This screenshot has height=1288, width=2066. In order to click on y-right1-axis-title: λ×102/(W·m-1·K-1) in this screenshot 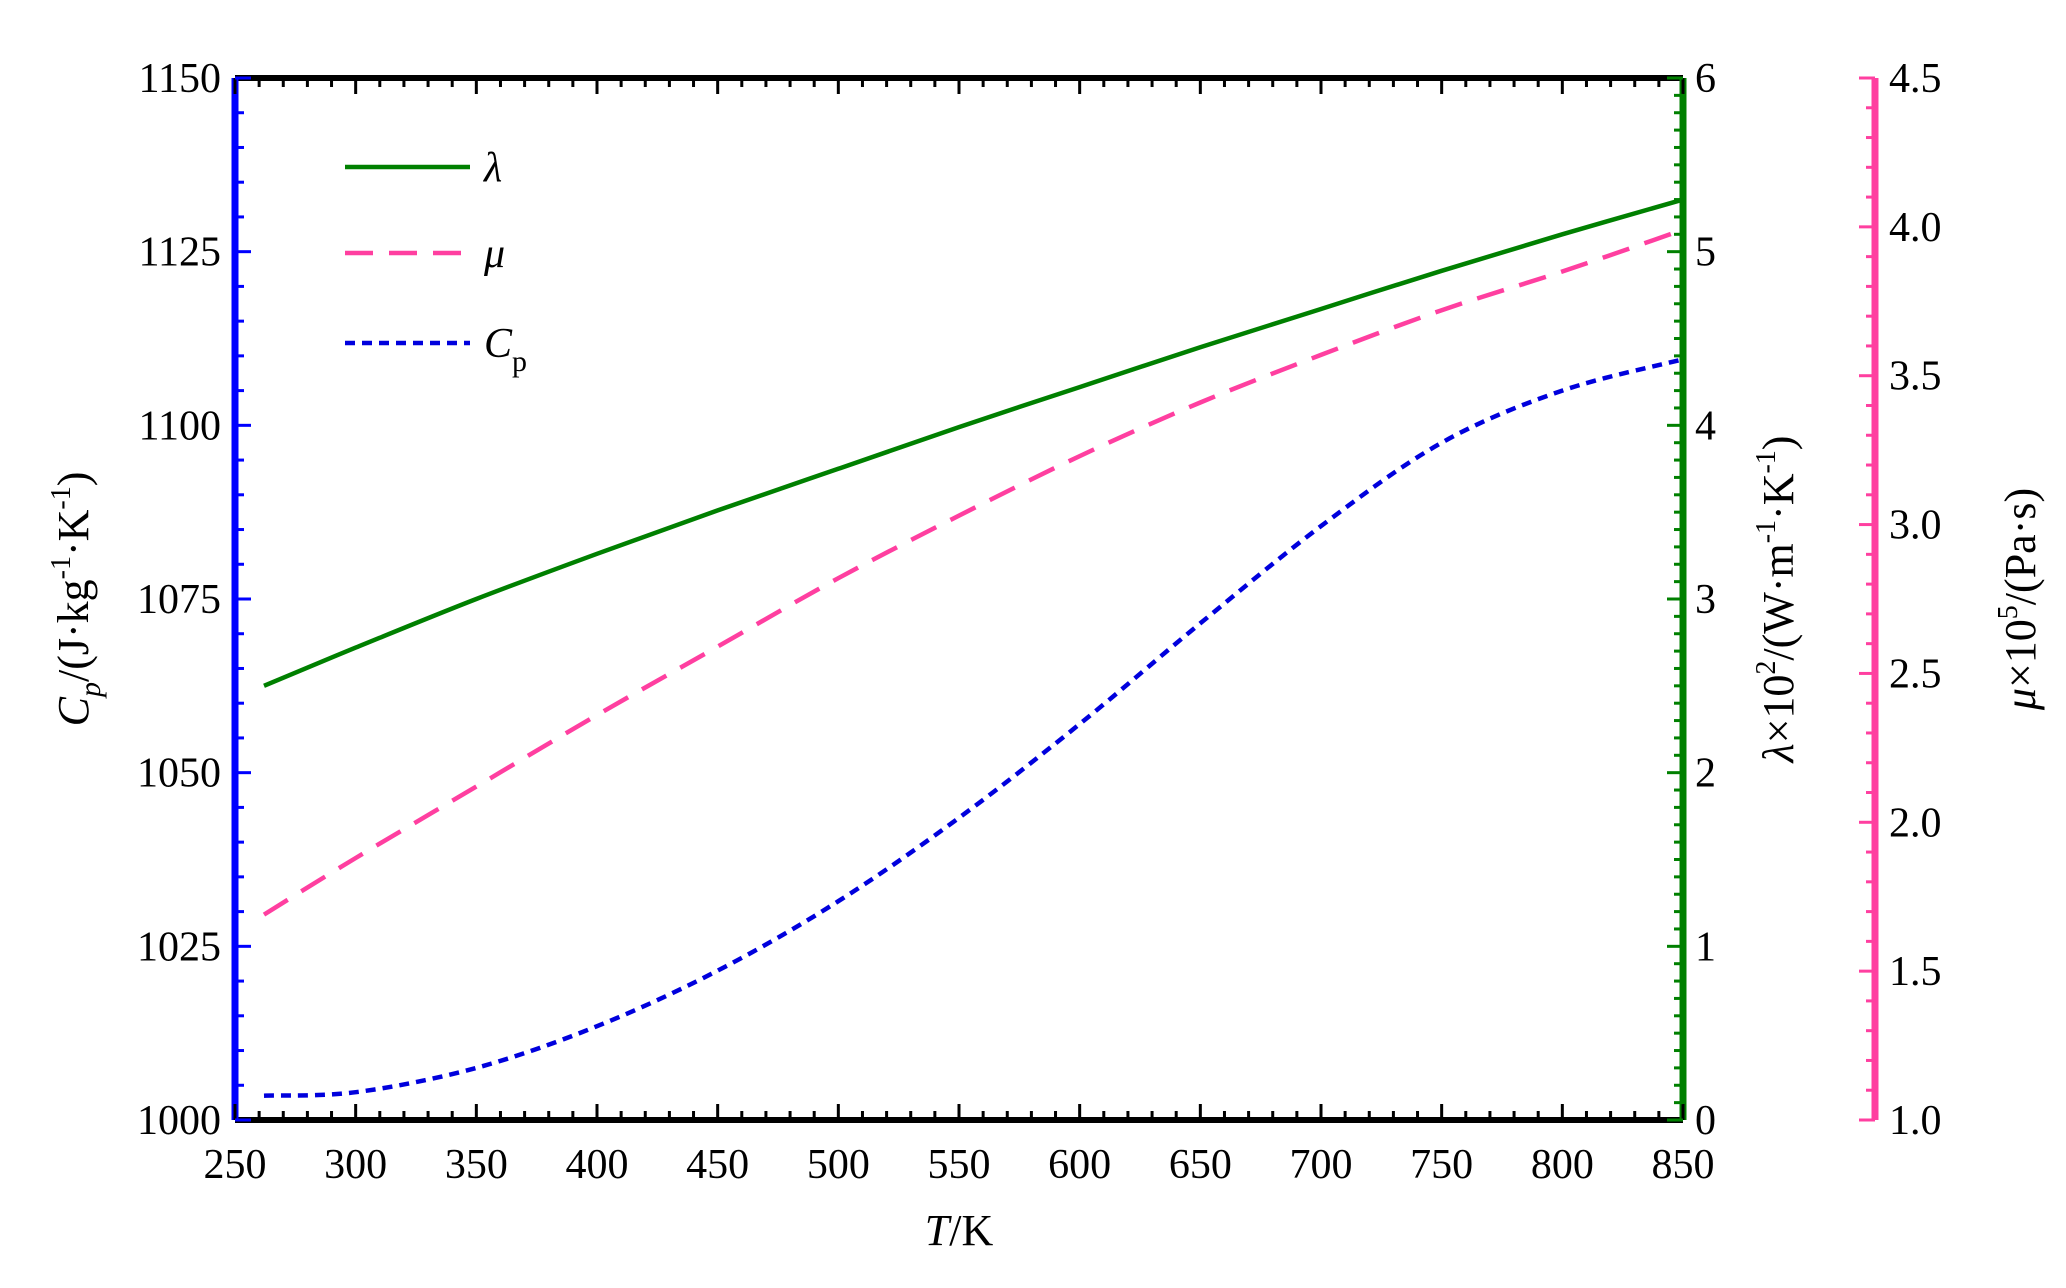, I will do `click(1777, 600)`.